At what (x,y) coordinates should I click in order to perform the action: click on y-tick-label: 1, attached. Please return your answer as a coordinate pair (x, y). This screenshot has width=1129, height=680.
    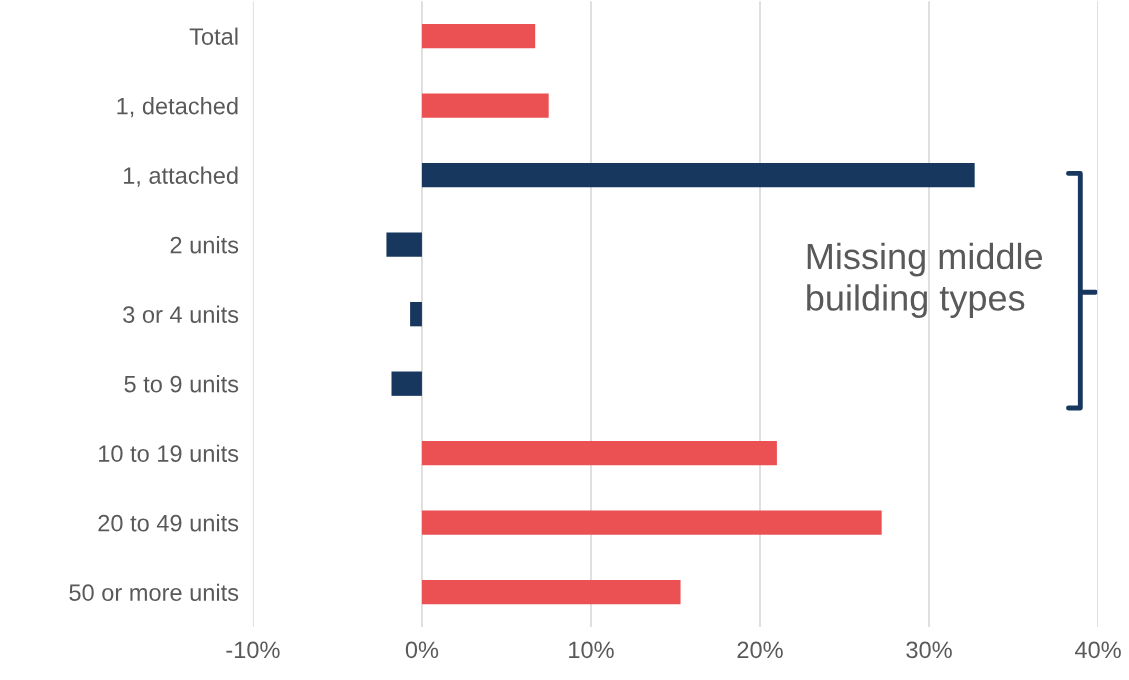
    Looking at the image, I should click on (180, 176).